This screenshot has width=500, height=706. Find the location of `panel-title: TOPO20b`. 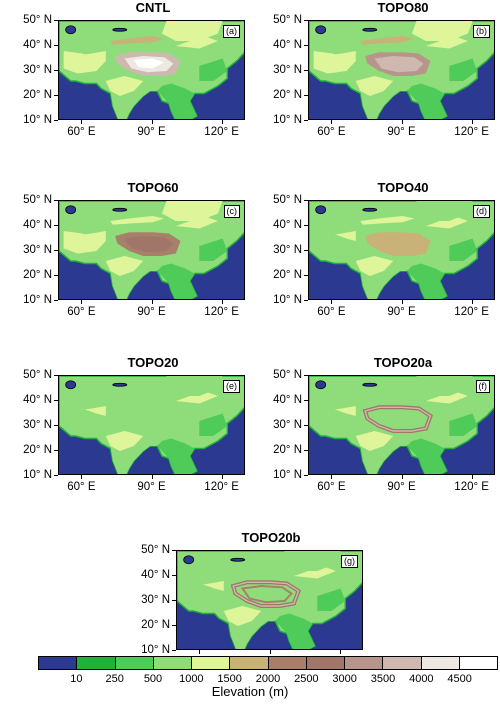

panel-title: TOPO20b is located at coordinates (271, 537).